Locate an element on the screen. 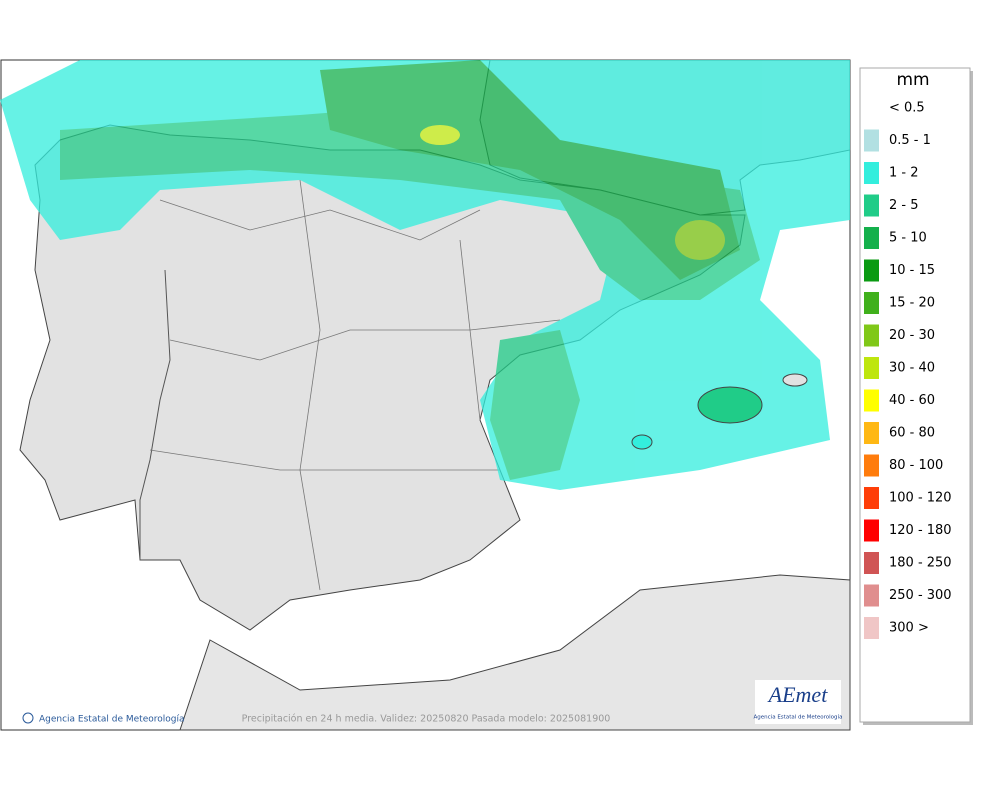 The height and width of the screenshot is (794, 1000). legend-label: 250 - 300 is located at coordinates (920, 595).